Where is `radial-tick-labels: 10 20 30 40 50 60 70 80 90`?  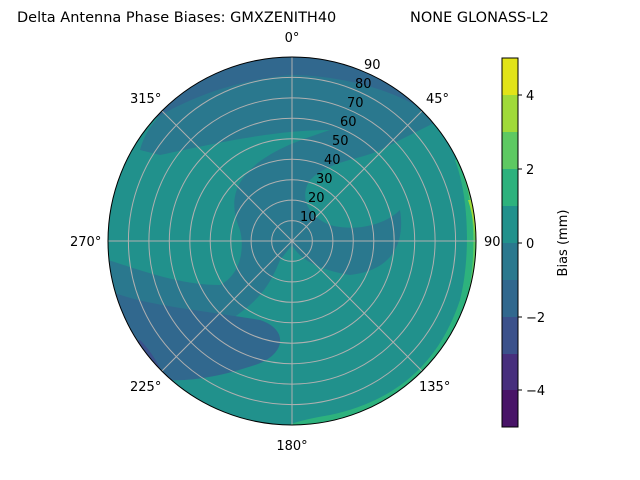 radial-tick-labels: 10 20 30 40 50 60 70 80 90 is located at coordinates (340, 141).